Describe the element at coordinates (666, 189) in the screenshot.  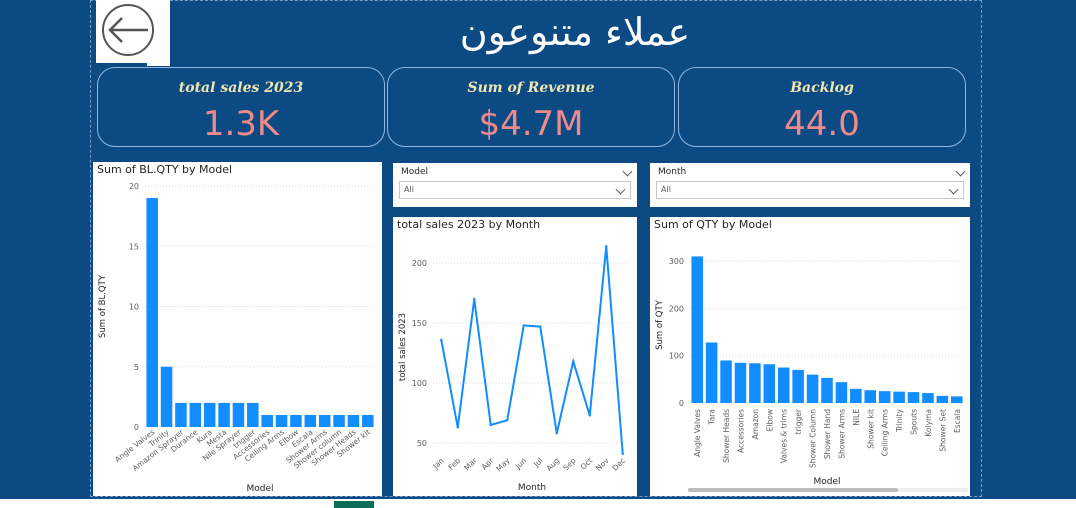
I see `slicer-value: All` at that location.